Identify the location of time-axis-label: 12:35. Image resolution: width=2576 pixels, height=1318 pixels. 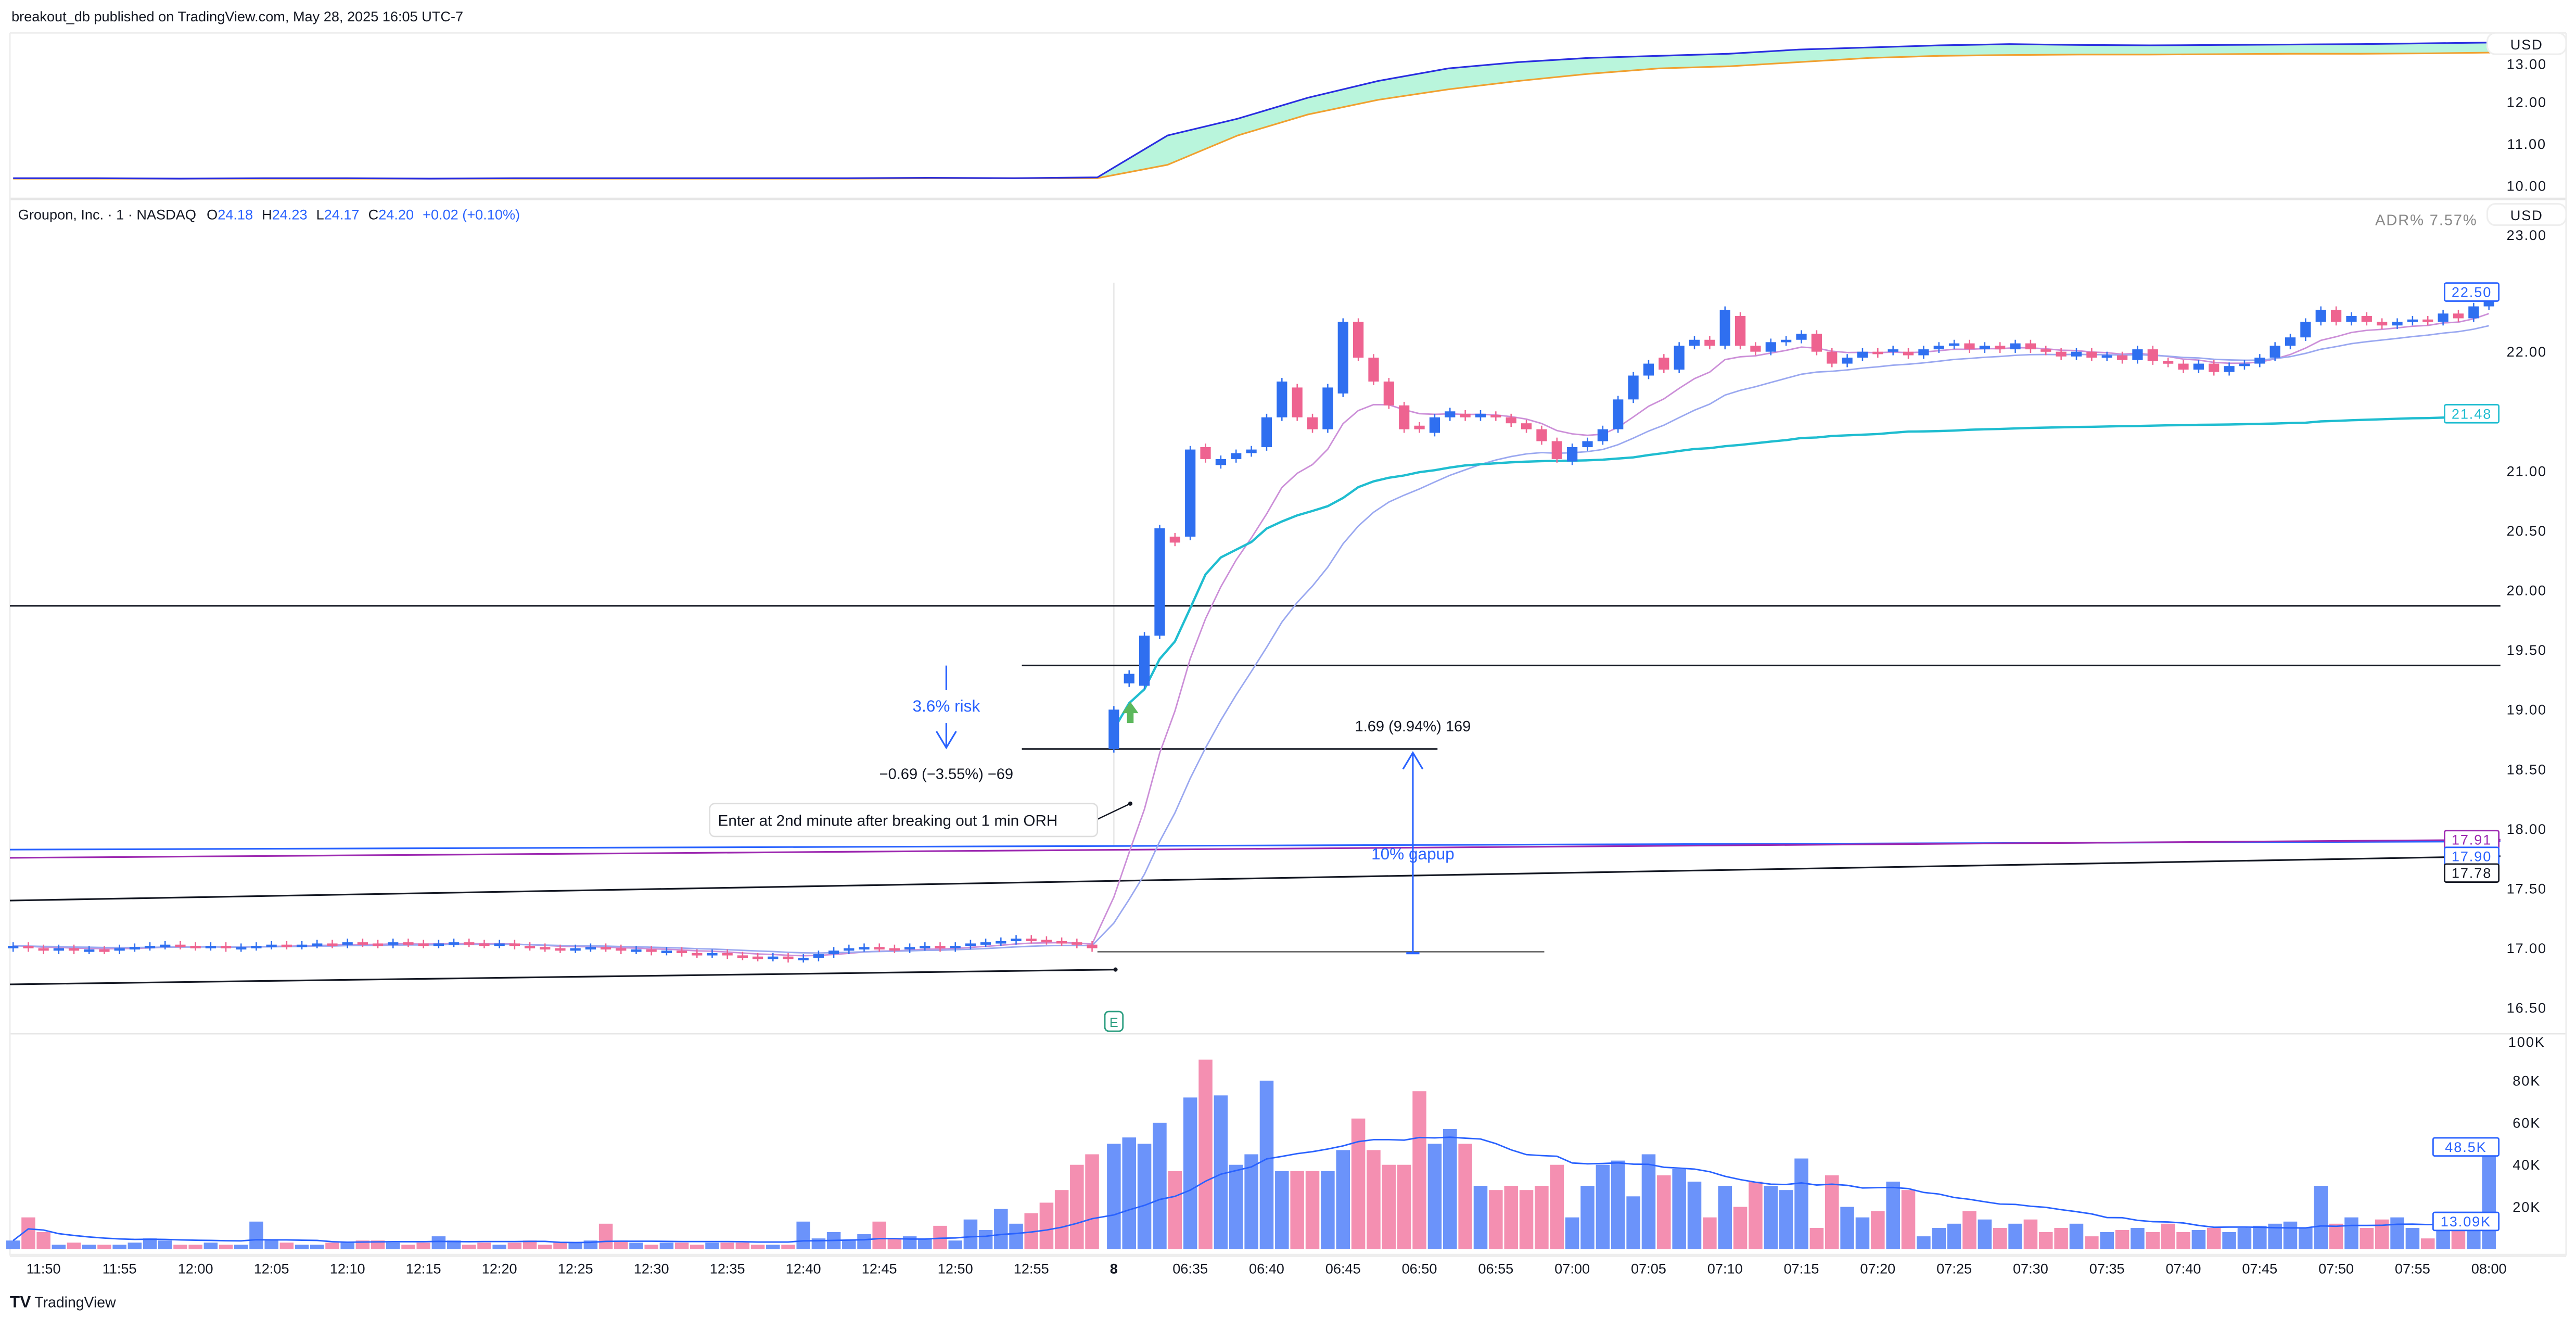
(727, 1269).